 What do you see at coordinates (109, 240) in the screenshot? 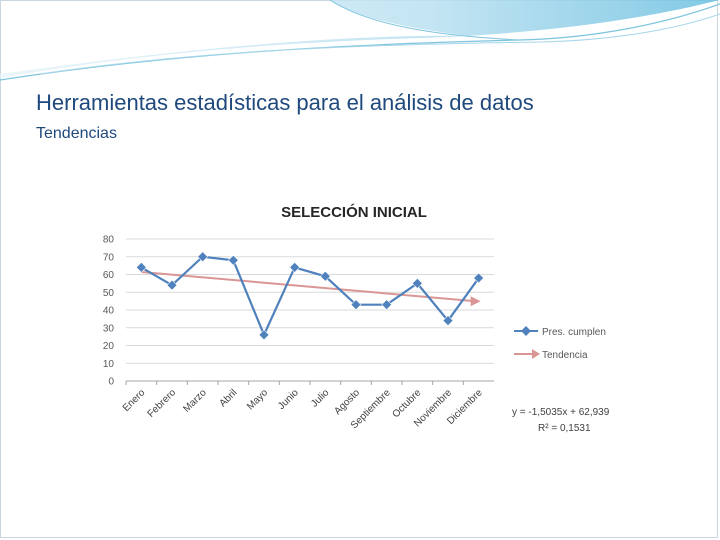
I see `y-tick-label: 80` at bounding box center [109, 240].